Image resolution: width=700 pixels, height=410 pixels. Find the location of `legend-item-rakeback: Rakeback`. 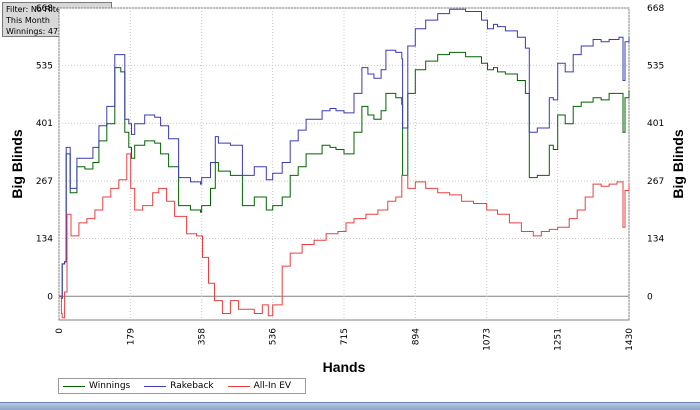

legend-item-rakeback: Rakeback is located at coordinates (179, 386).